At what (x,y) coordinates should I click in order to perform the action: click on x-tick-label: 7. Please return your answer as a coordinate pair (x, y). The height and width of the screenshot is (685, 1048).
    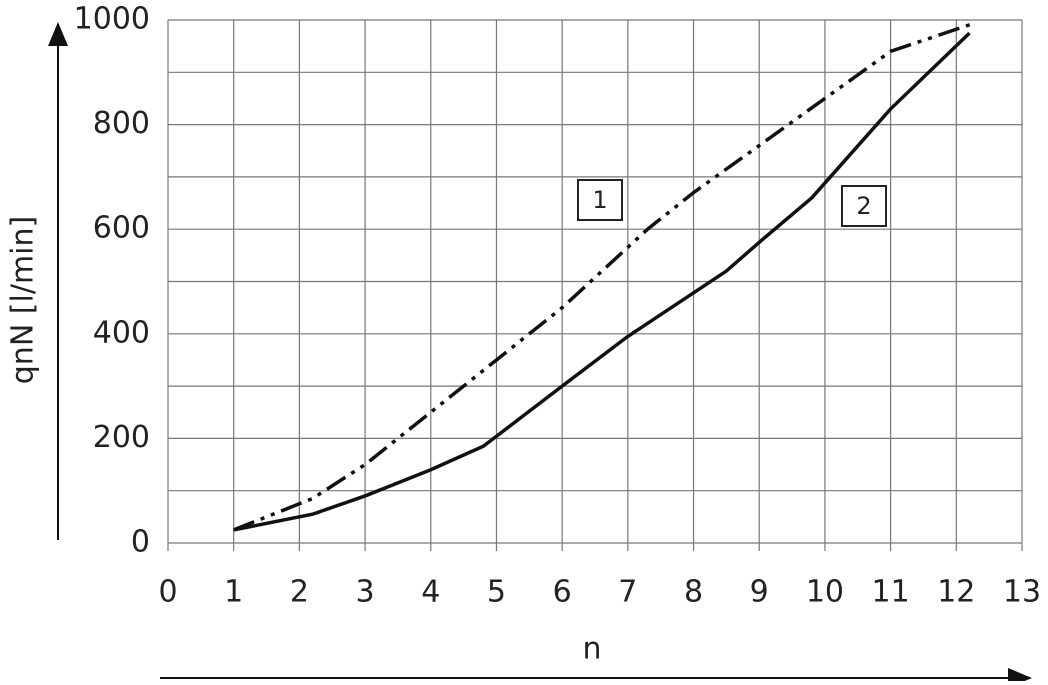
    Looking at the image, I should click on (627, 592).